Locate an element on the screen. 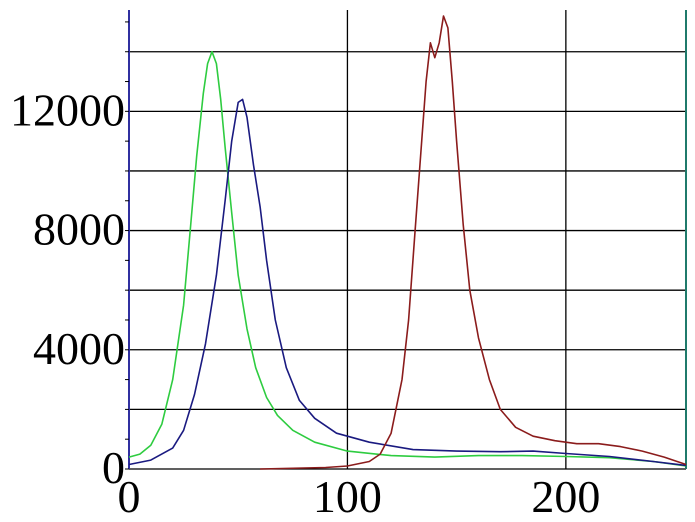  x-tick-label: 200 is located at coordinates (565, 496).